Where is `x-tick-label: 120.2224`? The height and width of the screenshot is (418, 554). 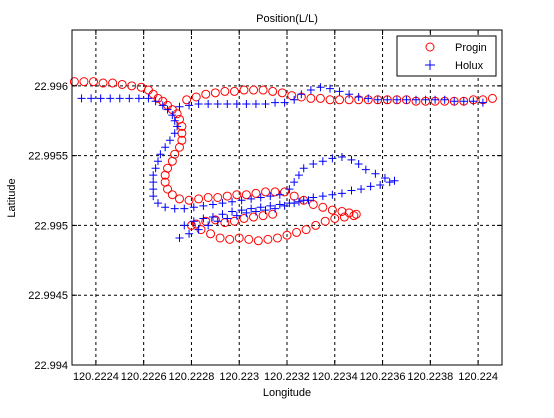
x-tick-label: 120.2224 is located at coordinates (96, 377).